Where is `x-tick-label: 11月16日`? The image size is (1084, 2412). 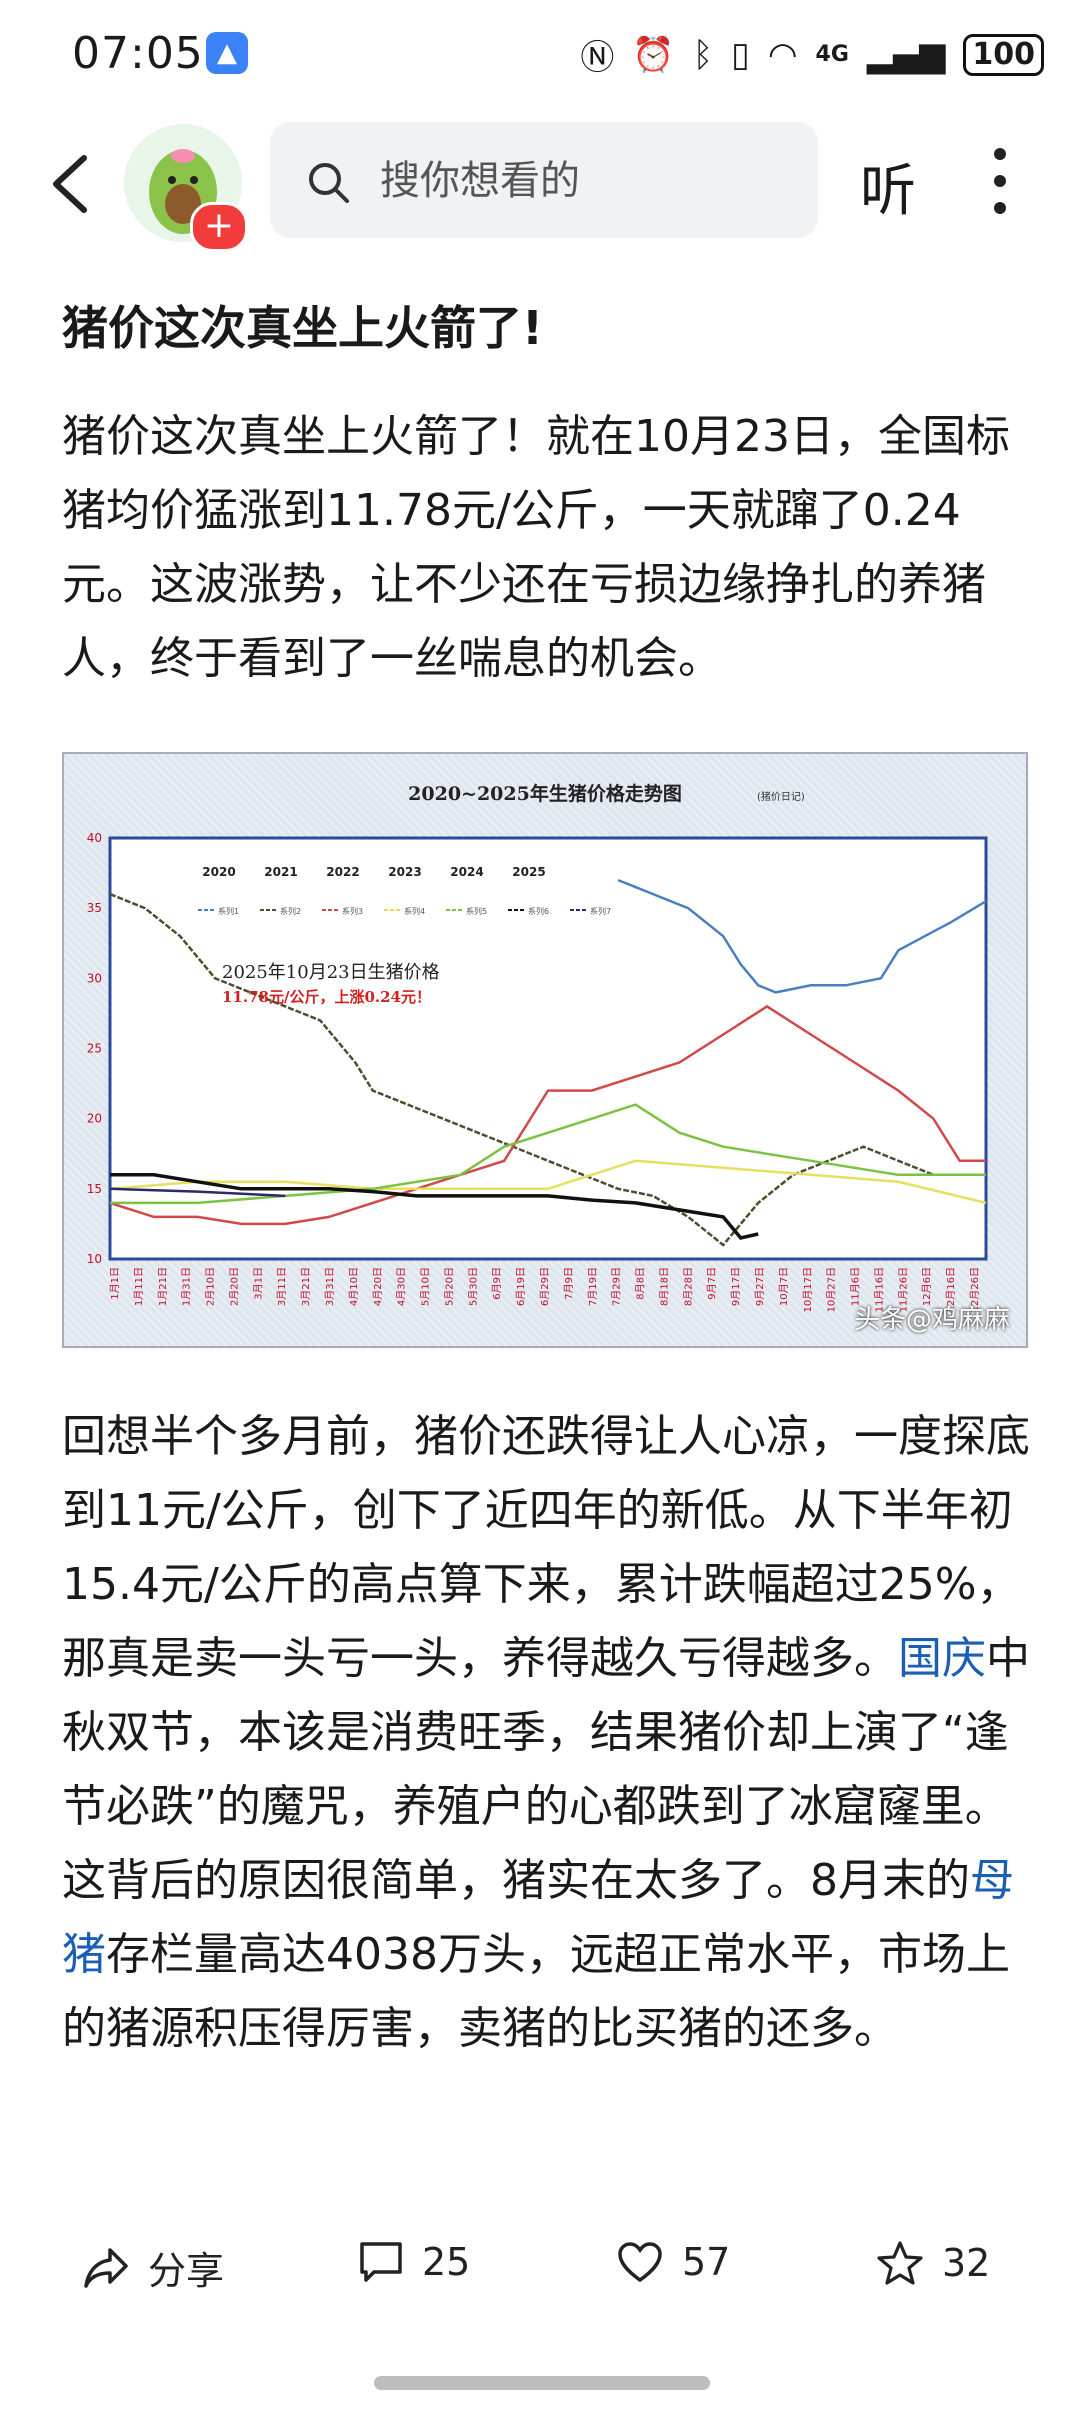
x-tick-label: 11月16日 is located at coordinates (879, 1289).